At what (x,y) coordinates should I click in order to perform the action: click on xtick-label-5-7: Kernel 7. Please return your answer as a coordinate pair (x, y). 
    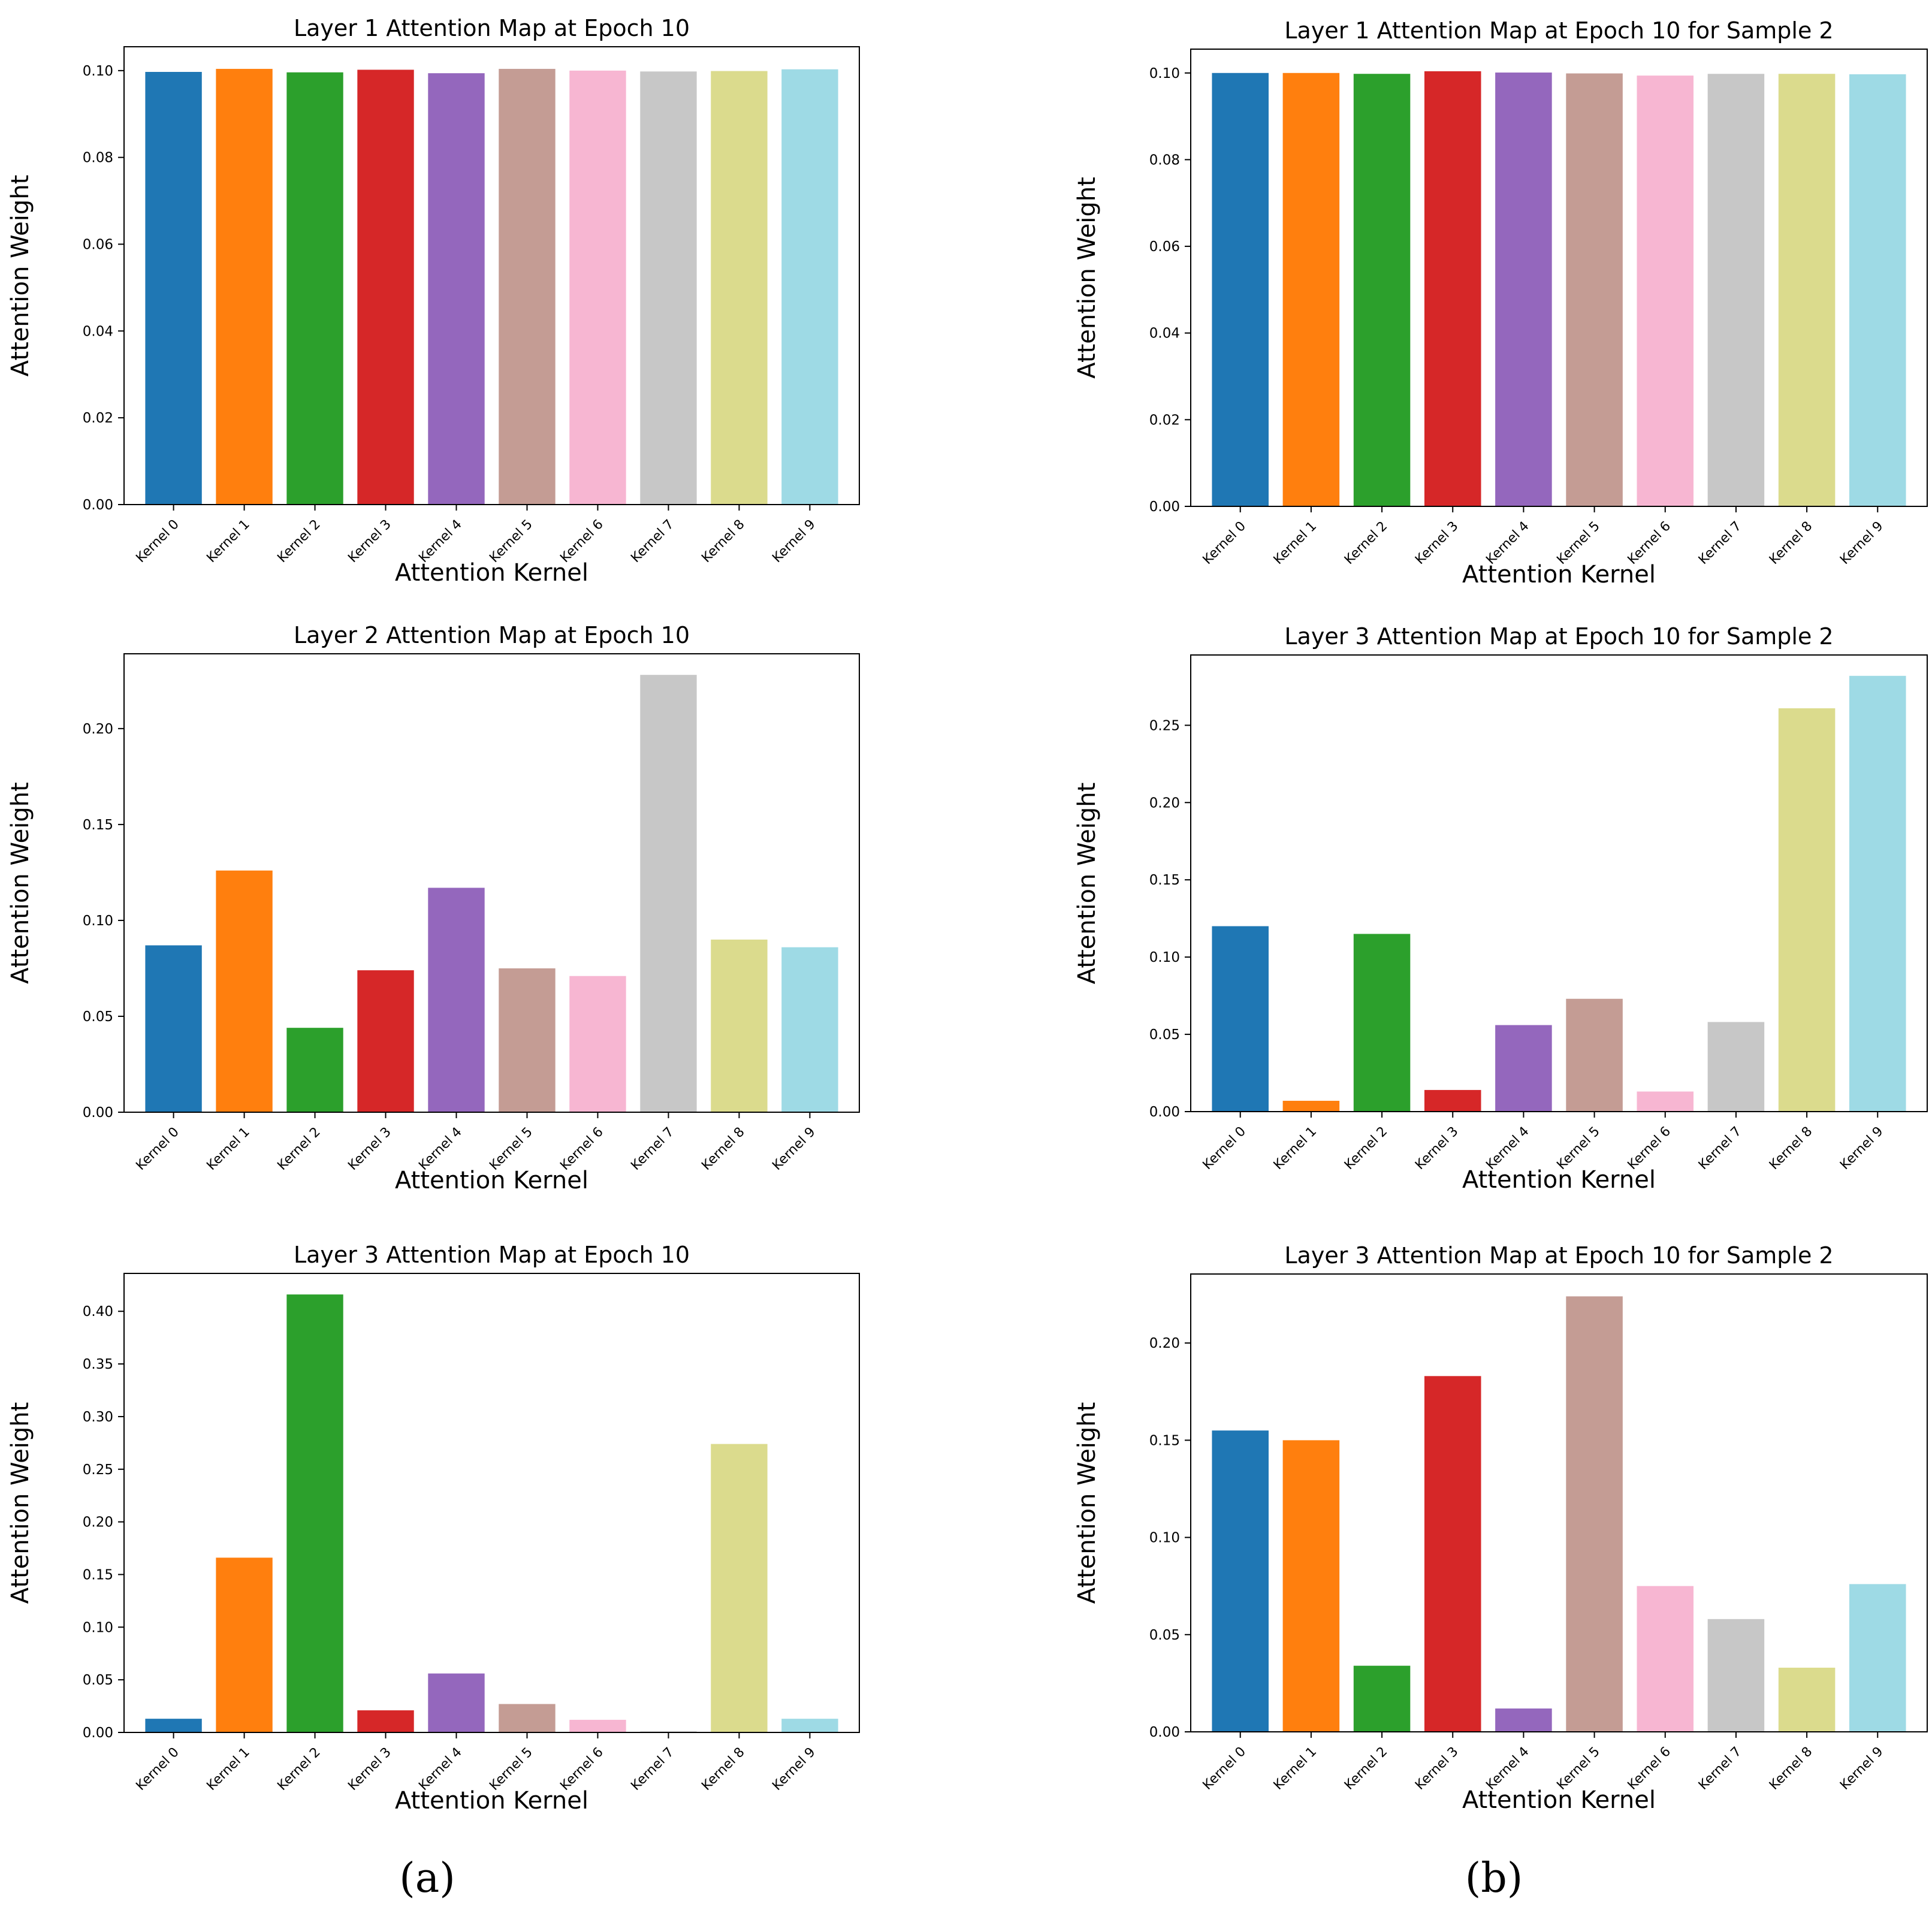
    Looking at the image, I should click on (1720, 1768).